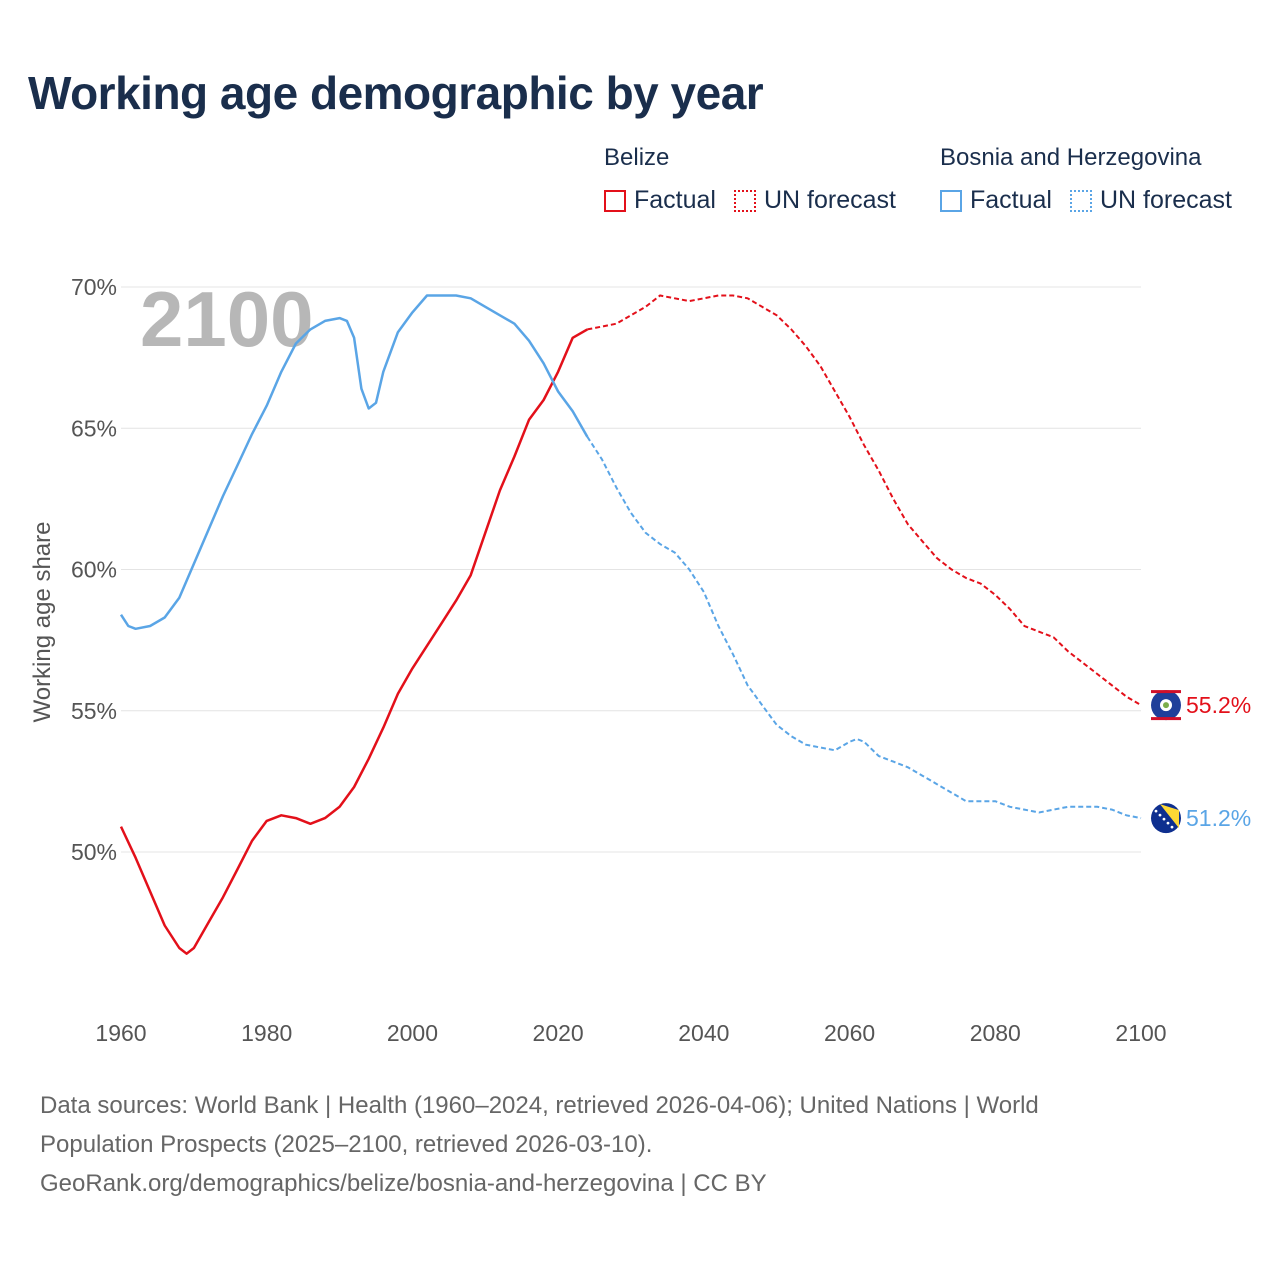 The width and height of the screenshot is (1280, 1280). Describe the element at coordinates (354, 462) in the screenshot. I see `series-bosnia-factual-line` at that location.